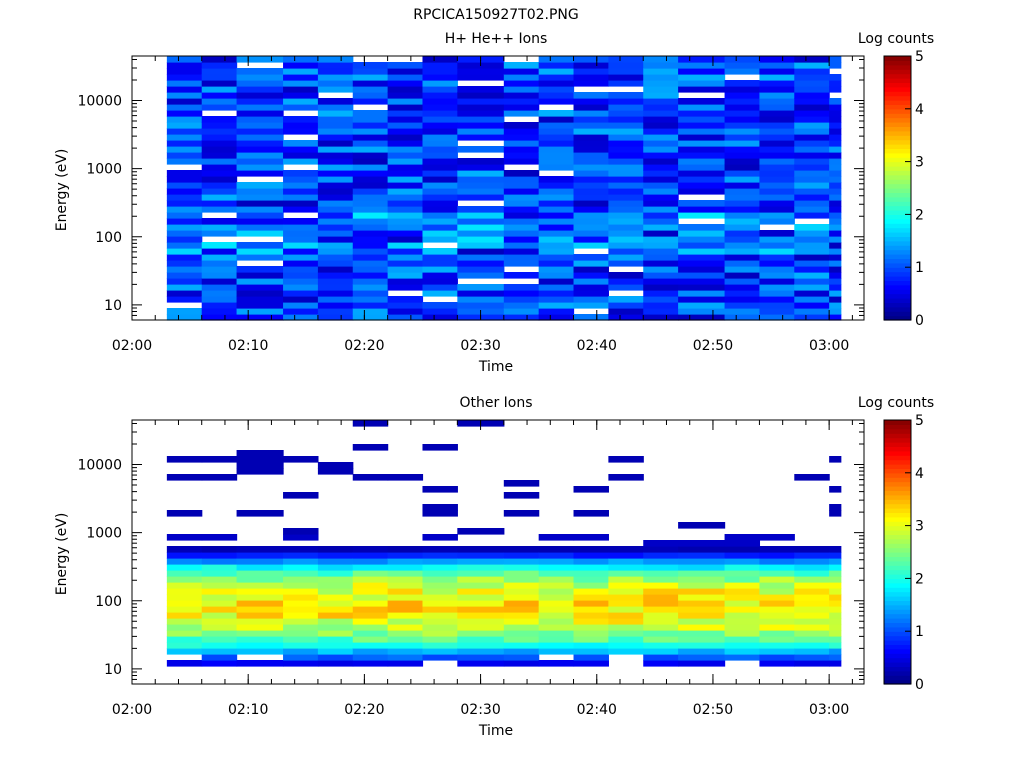  Describe the element at coordinates (62, 554) in the screenshot. I see `y-axis-label: Energy (eV)` at that location.